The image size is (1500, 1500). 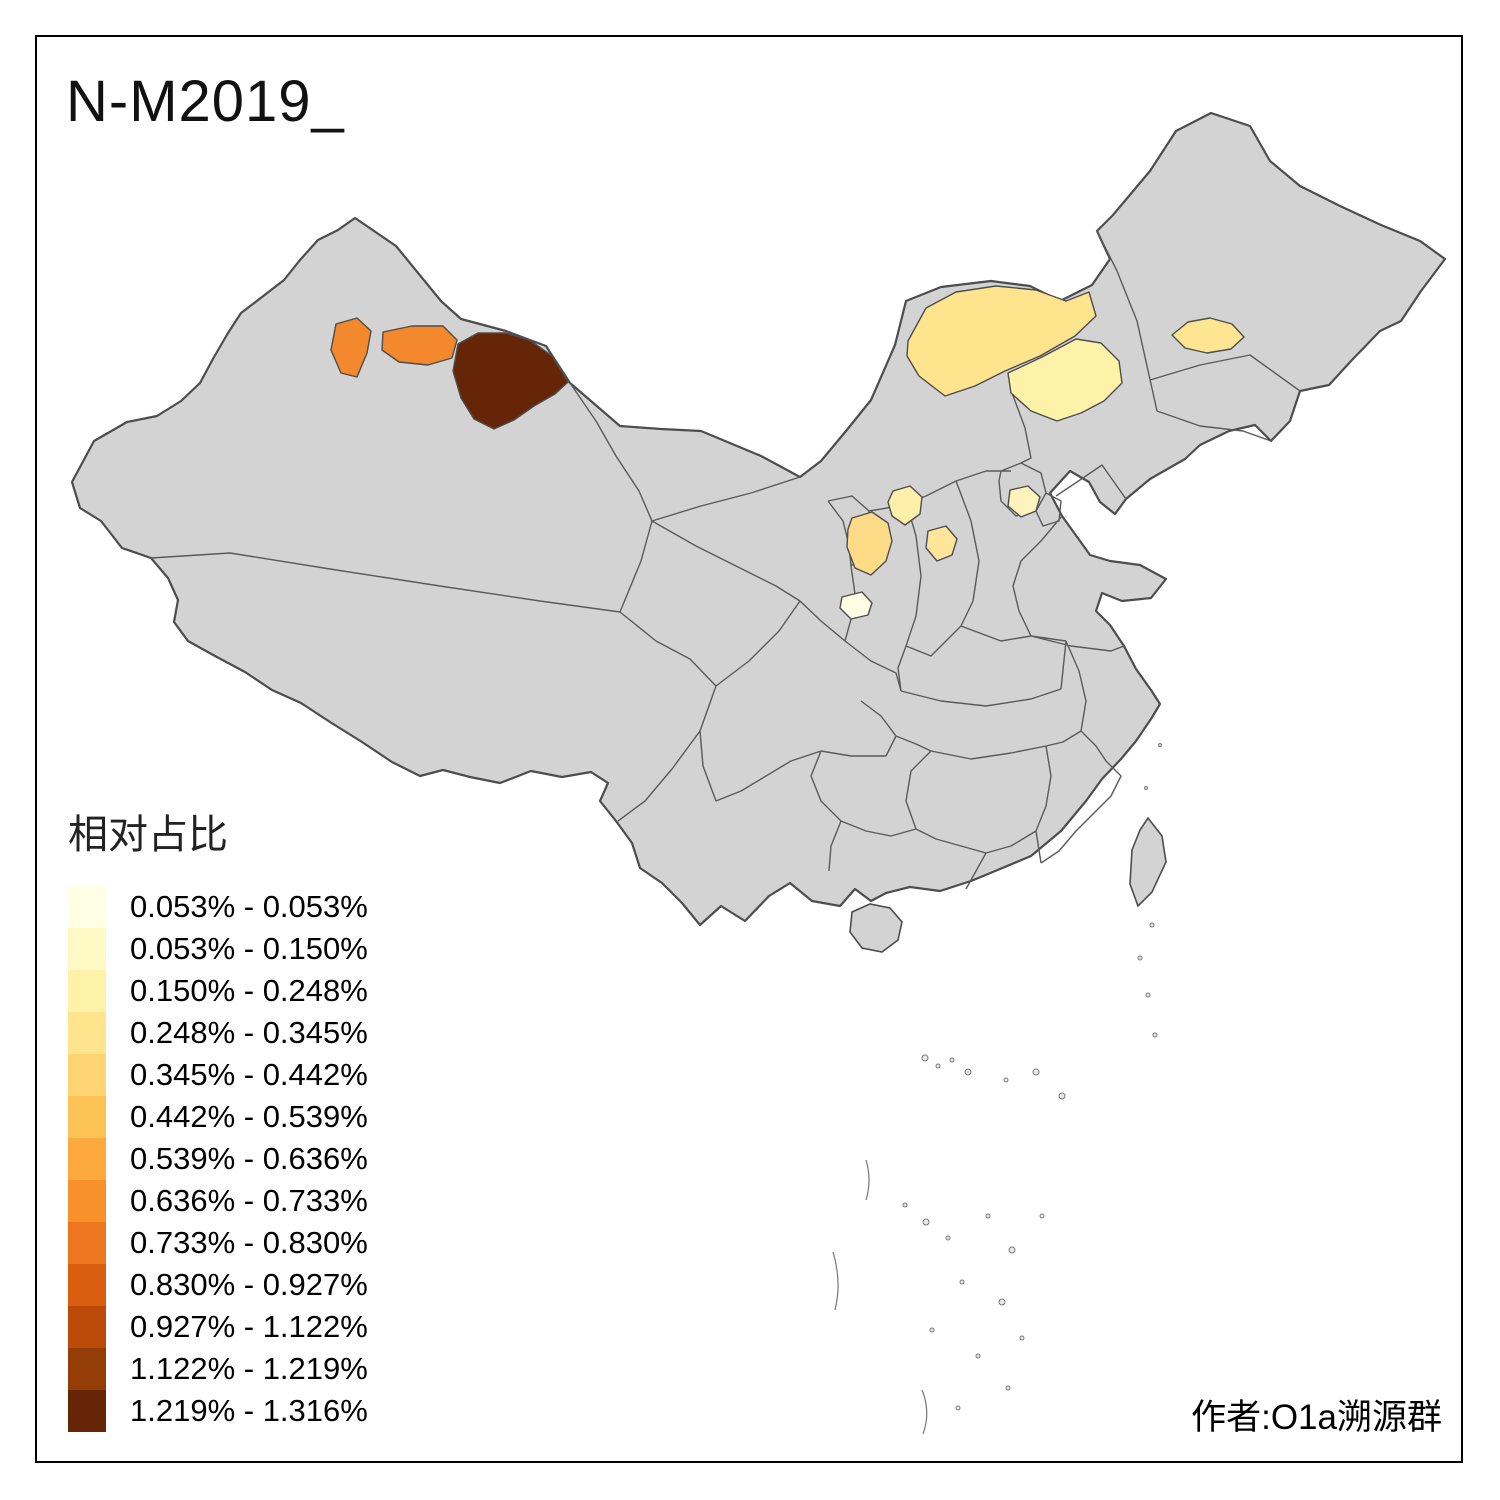 What do you see at coordinates (249, 1326) in the screenshot?
I see `legend-entry-label: 0.927% - 1.122%` at bounding box center [249, 1326].